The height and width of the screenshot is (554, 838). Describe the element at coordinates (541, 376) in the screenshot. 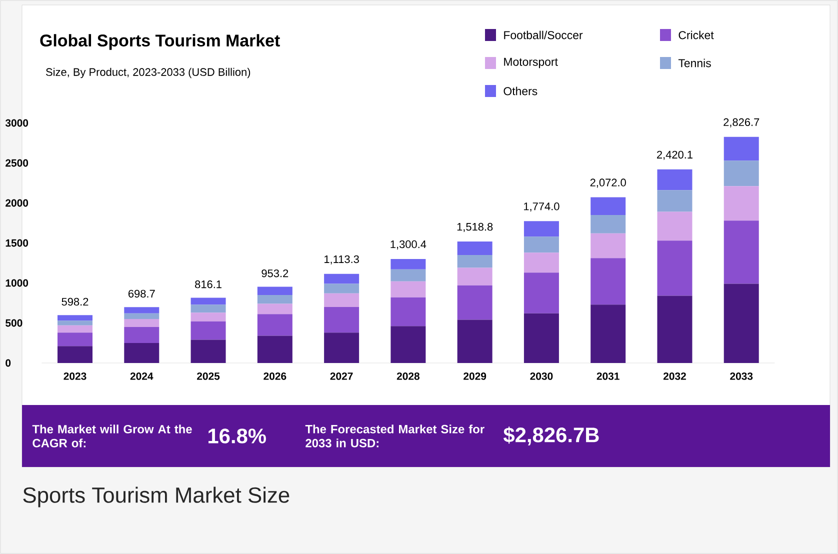

I see `x-tick-label: 2030` at that location.